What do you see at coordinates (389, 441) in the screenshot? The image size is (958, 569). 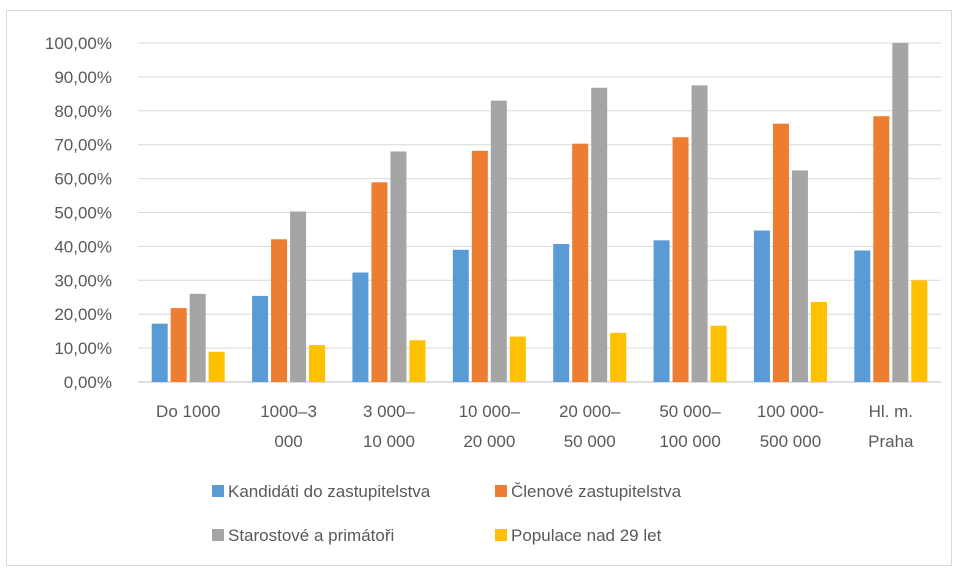 I see `x-category-label: 10 000` at bounding box center [389, 441].